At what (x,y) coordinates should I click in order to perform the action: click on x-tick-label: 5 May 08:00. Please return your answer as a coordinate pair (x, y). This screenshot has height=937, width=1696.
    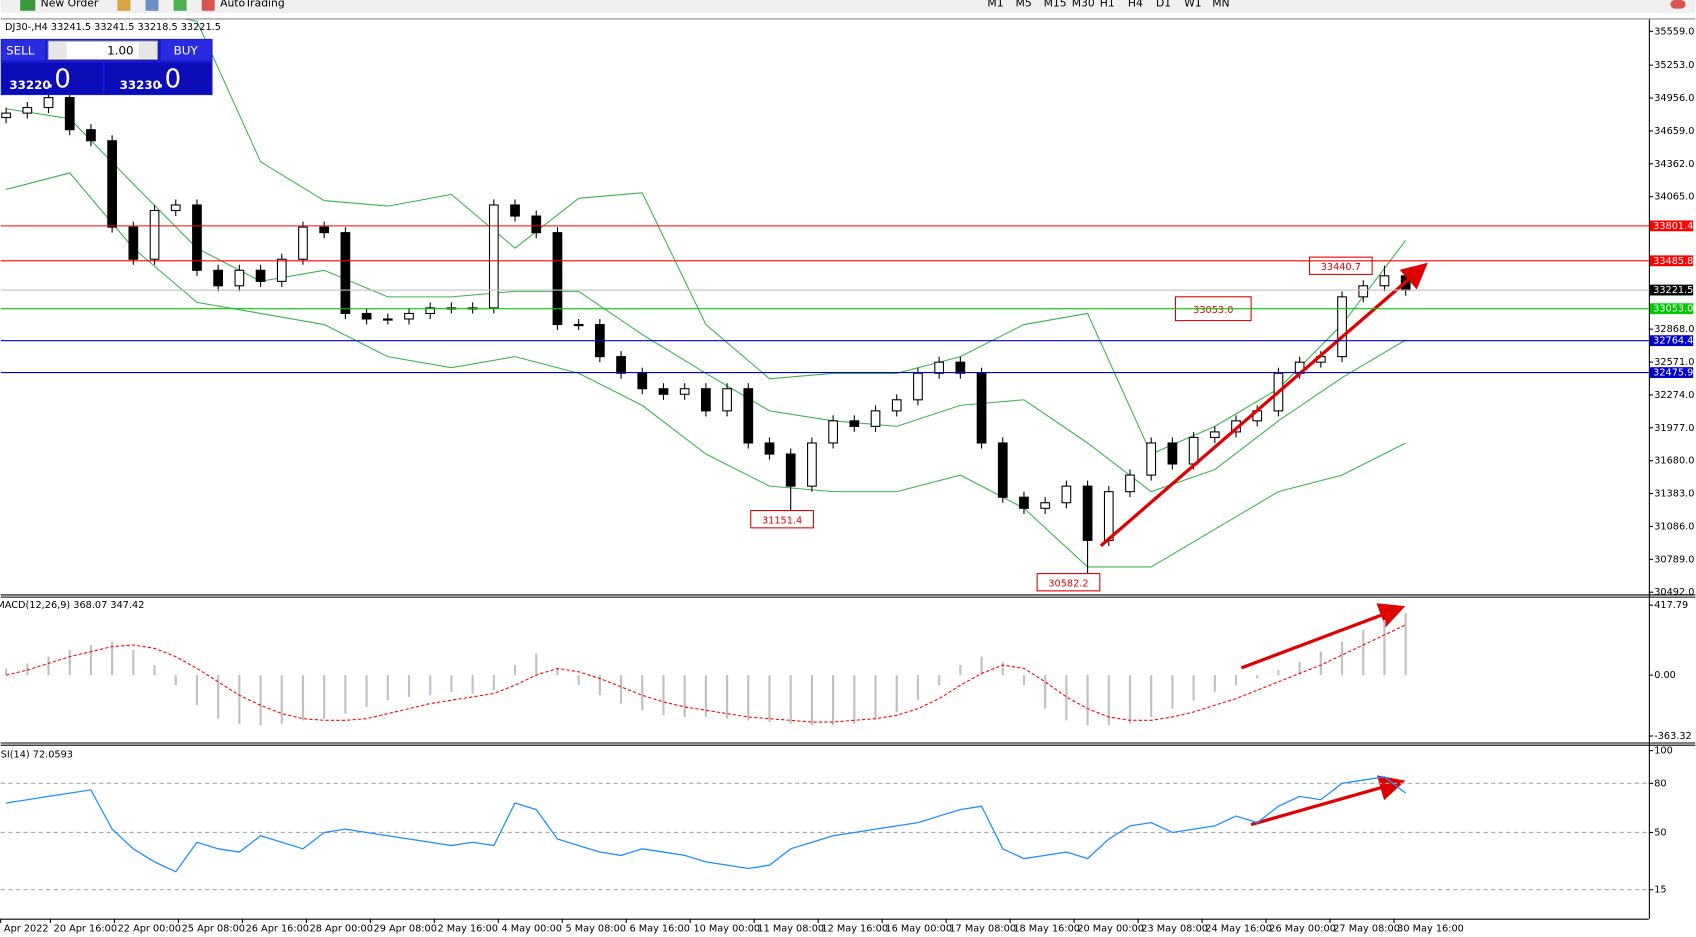
    Looking at the image, I should click on (595, 928).